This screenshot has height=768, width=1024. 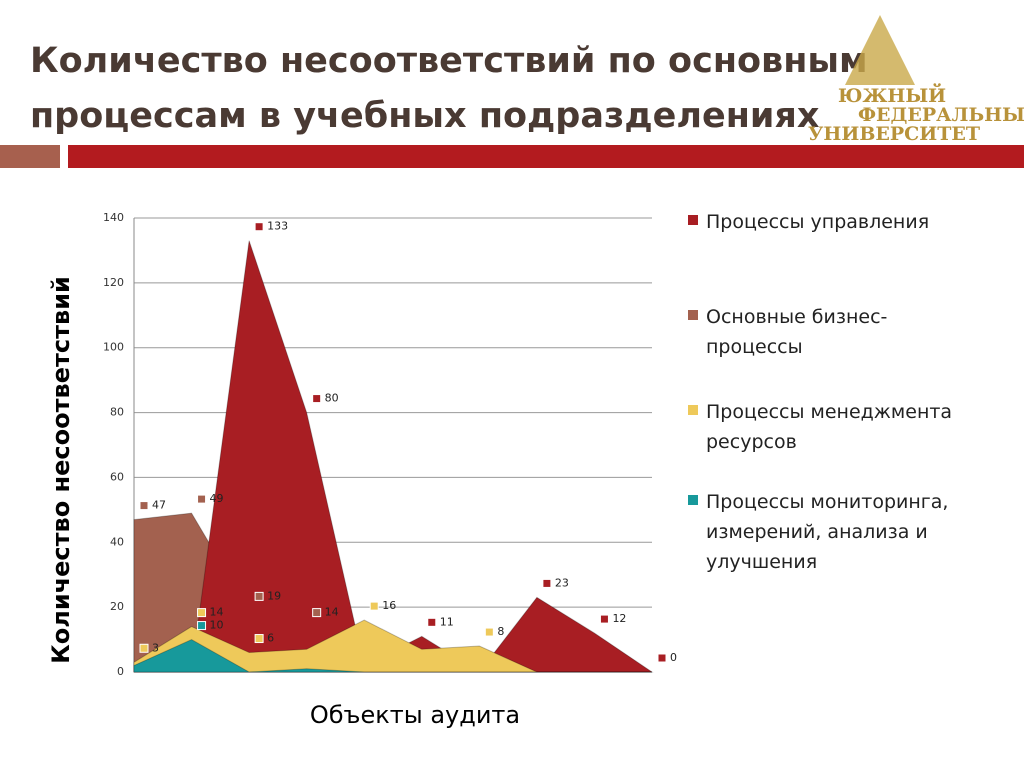 I want to click on data-label: 19, so click(x=274, y=595).